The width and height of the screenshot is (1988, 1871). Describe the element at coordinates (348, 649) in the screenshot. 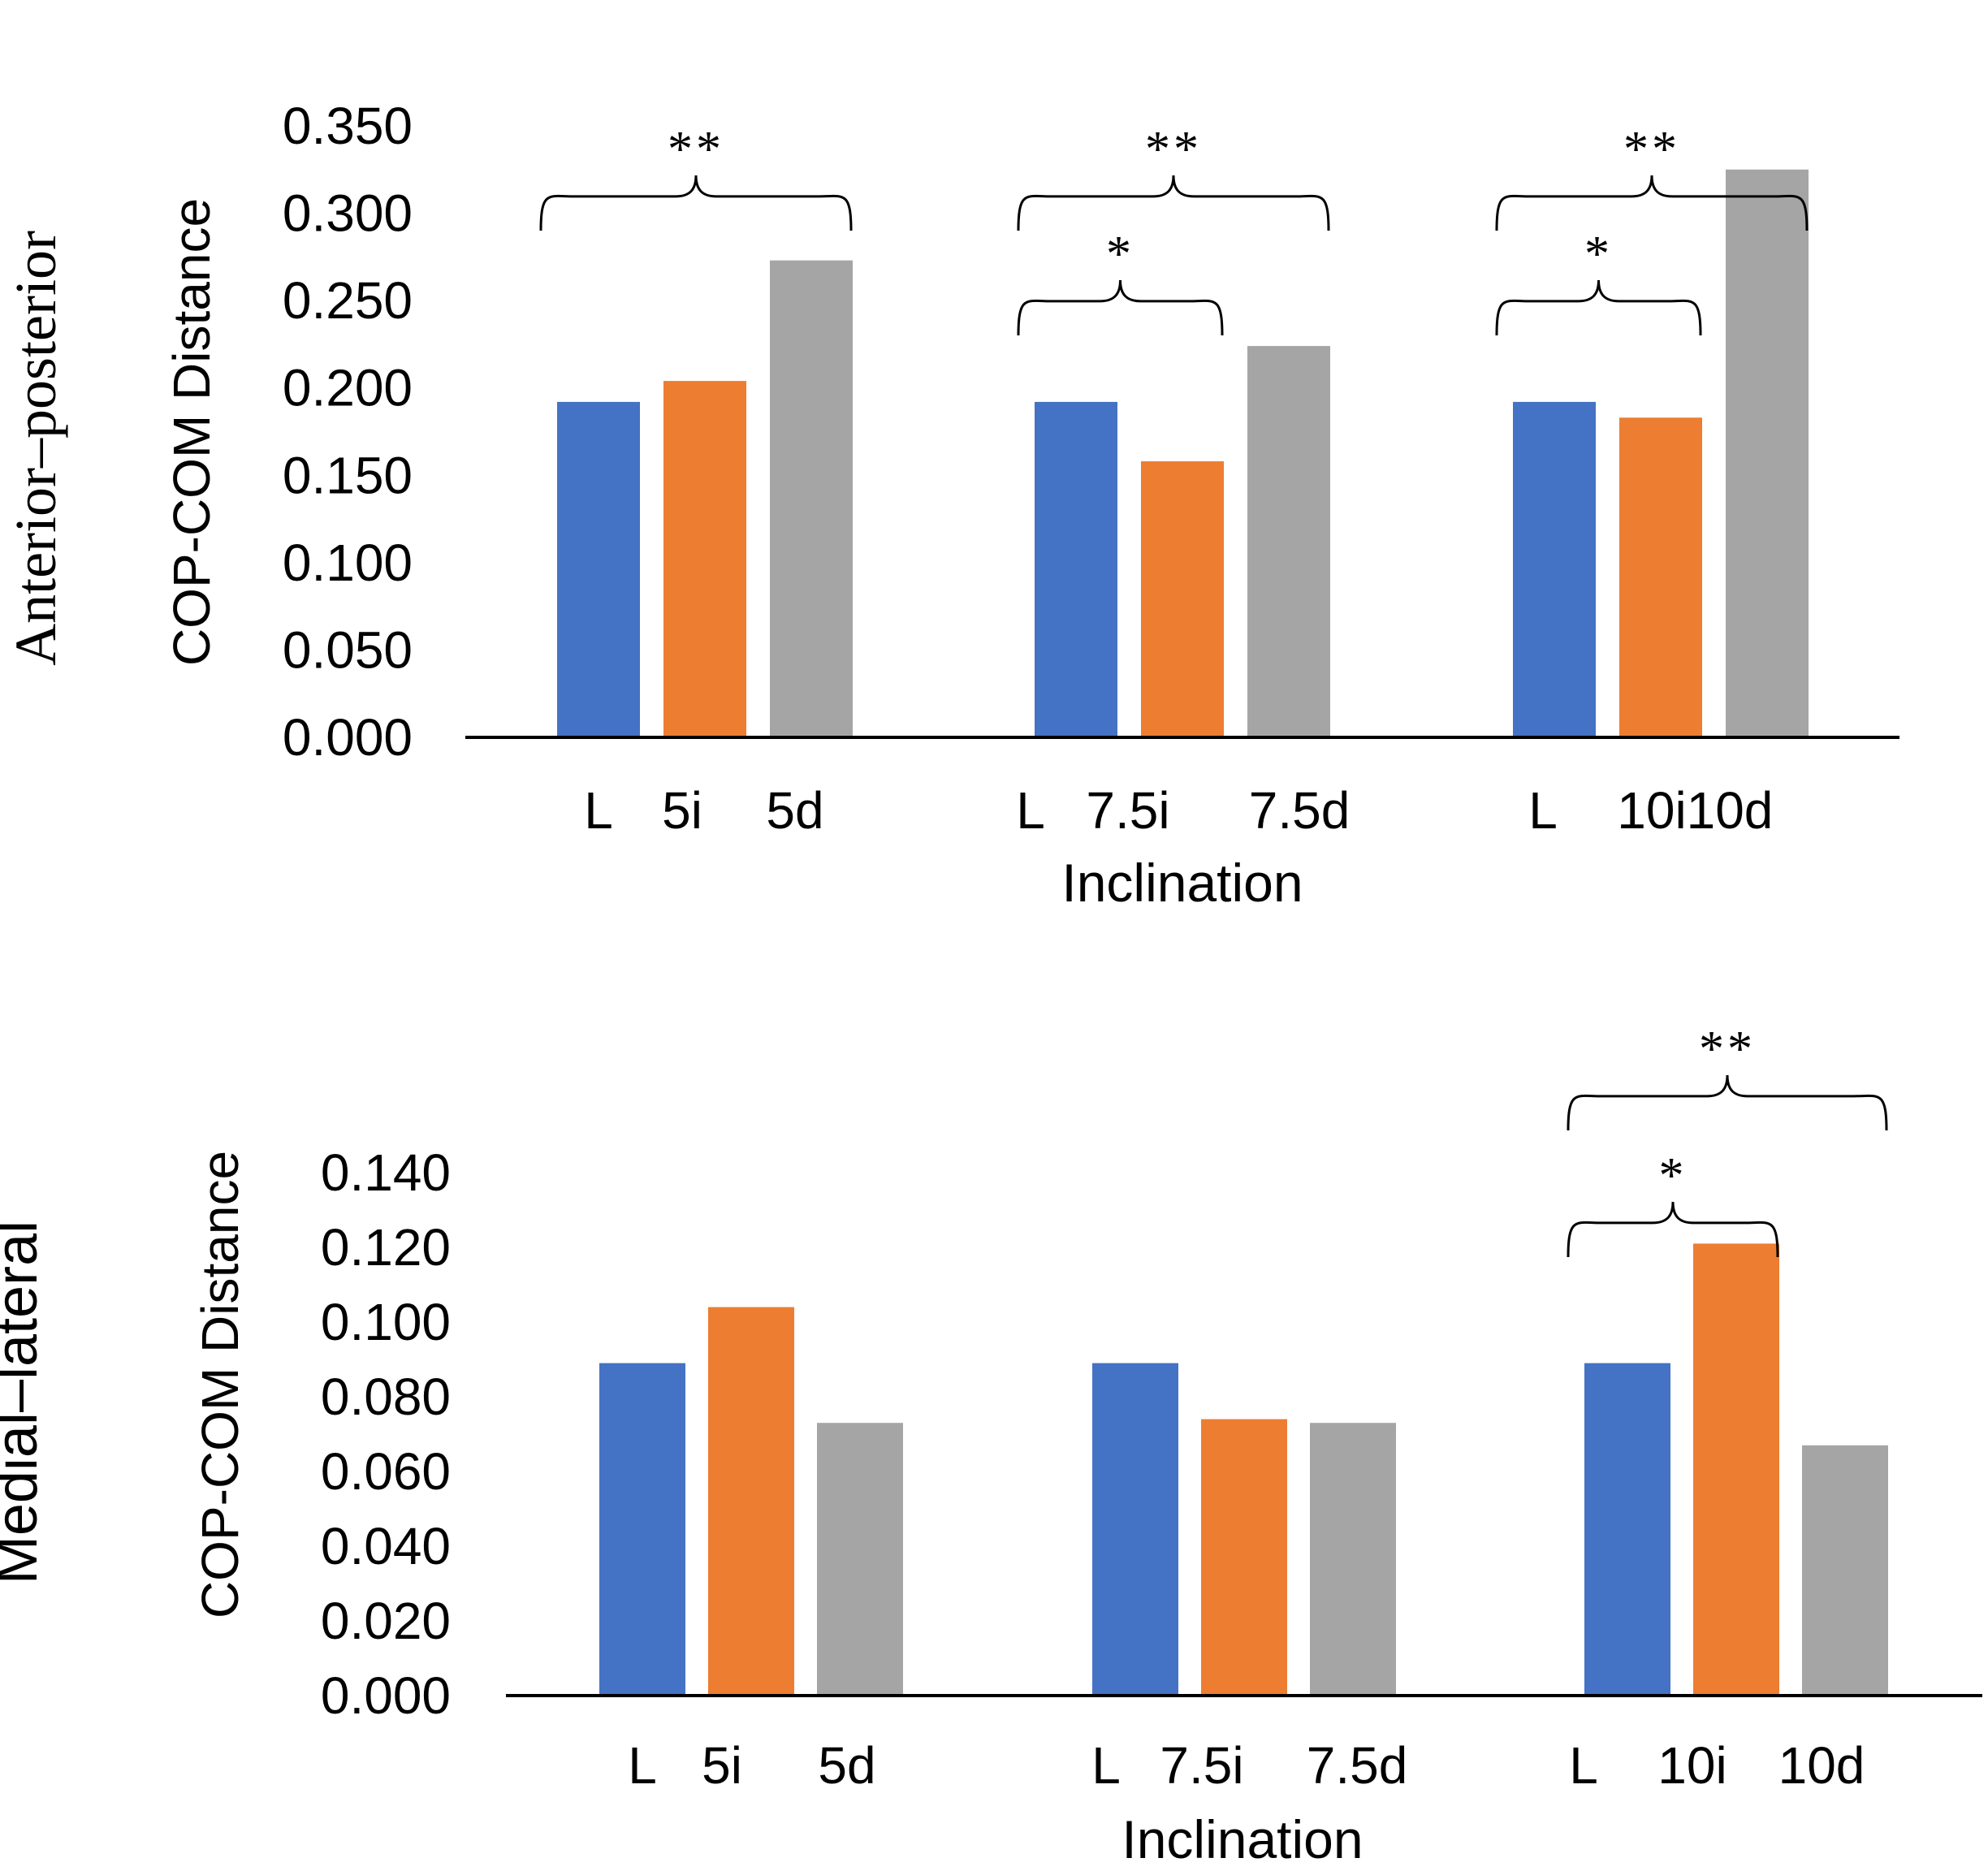

I see `y-tick-label: 0.050` at that location.